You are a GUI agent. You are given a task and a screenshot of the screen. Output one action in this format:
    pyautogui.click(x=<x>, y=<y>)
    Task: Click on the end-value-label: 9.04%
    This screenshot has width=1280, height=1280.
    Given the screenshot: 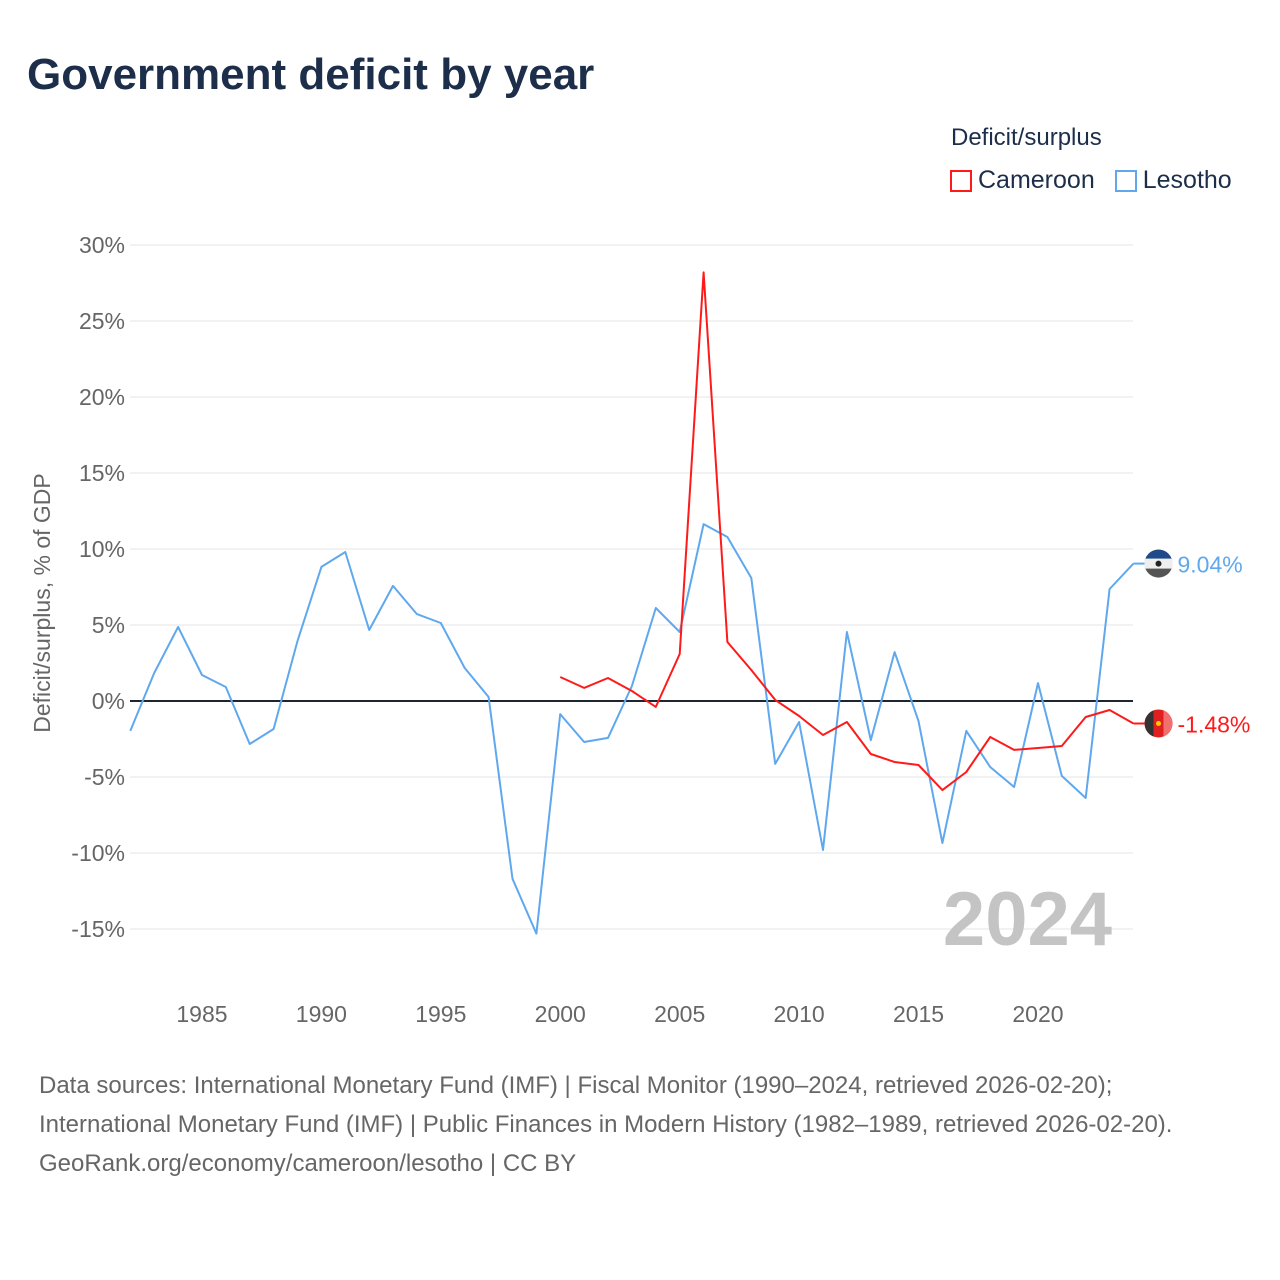 What is the action you would take?
    pyautogui.click(x=1210, y=565)
    